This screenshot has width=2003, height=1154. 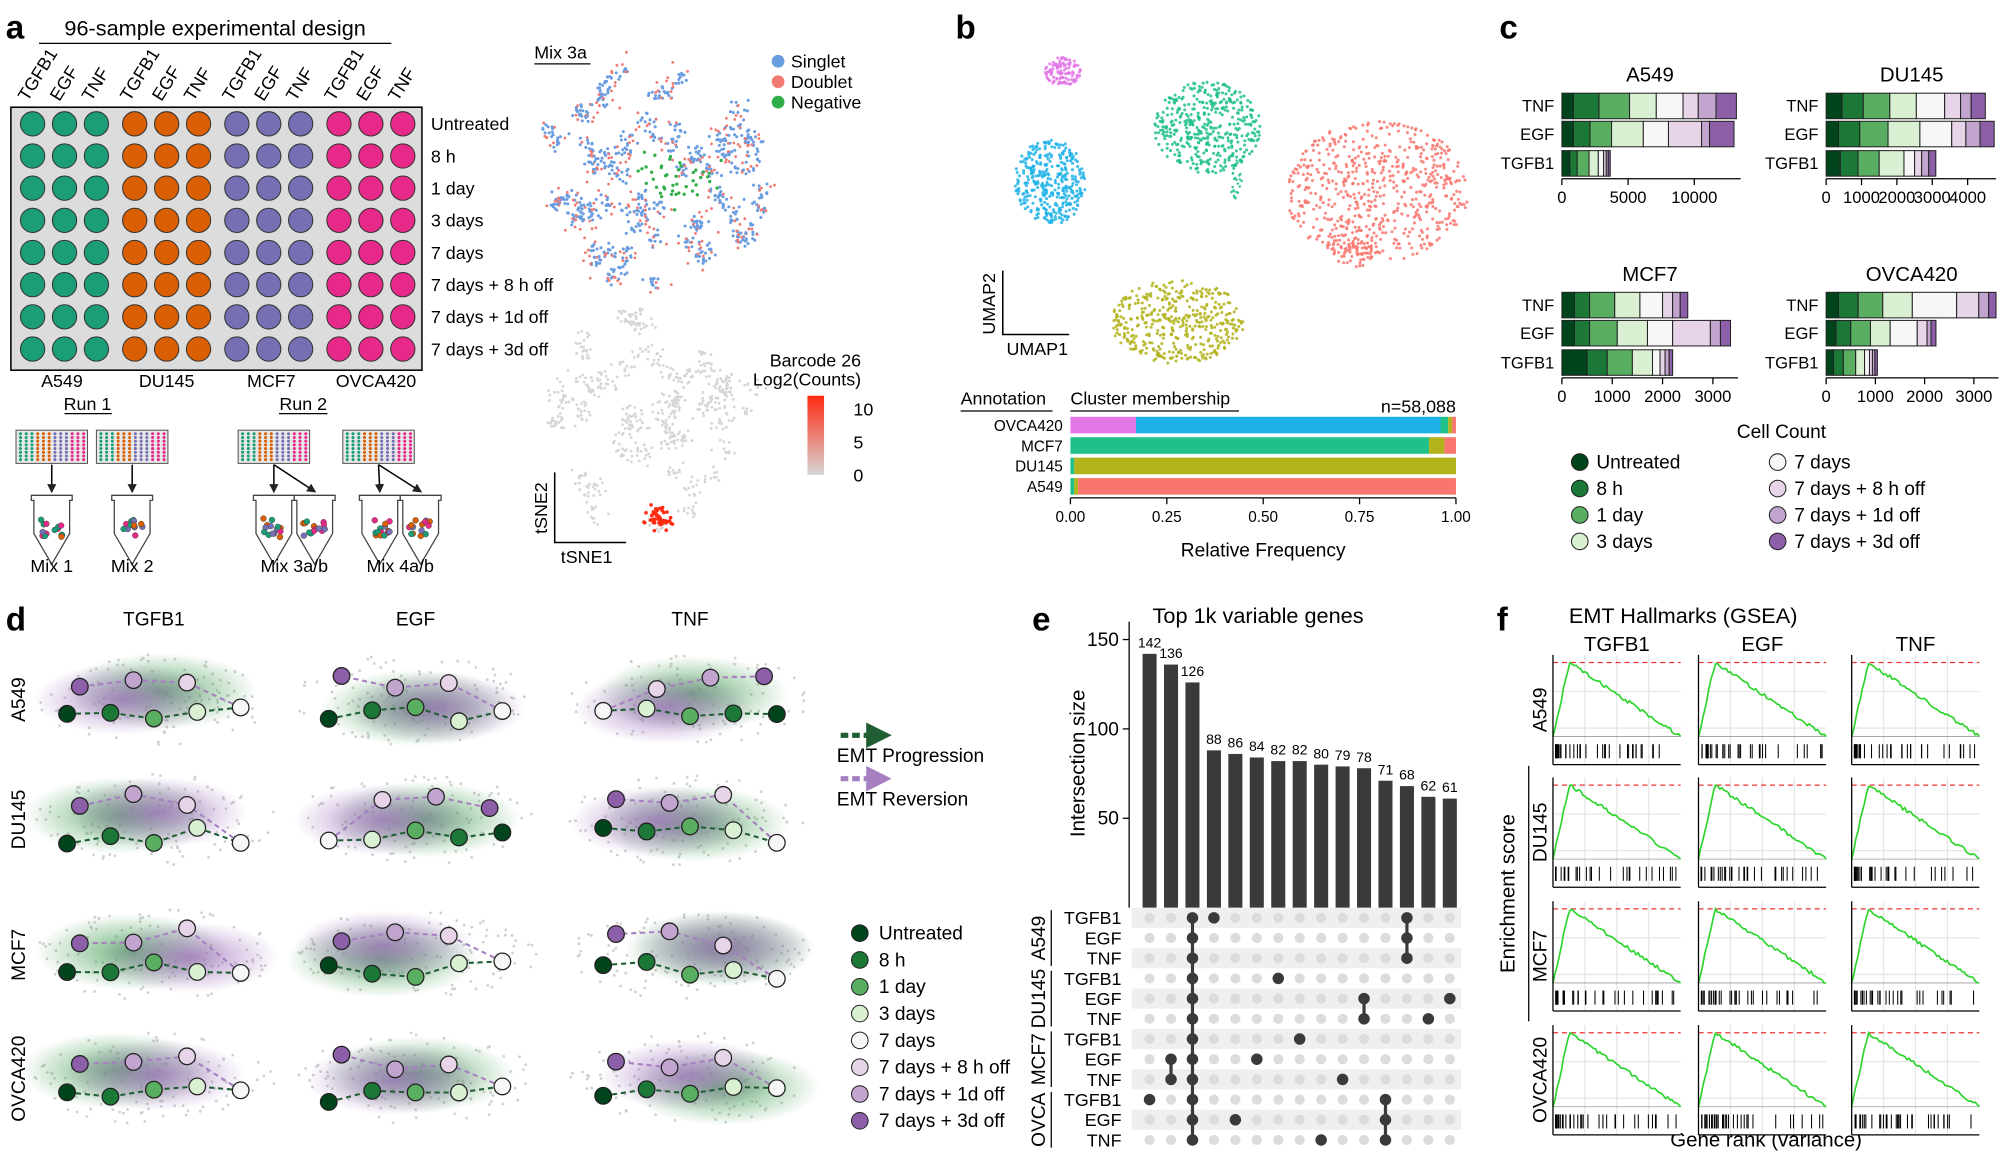 I want to click on panel-label: b, so click(x=966, y=27).